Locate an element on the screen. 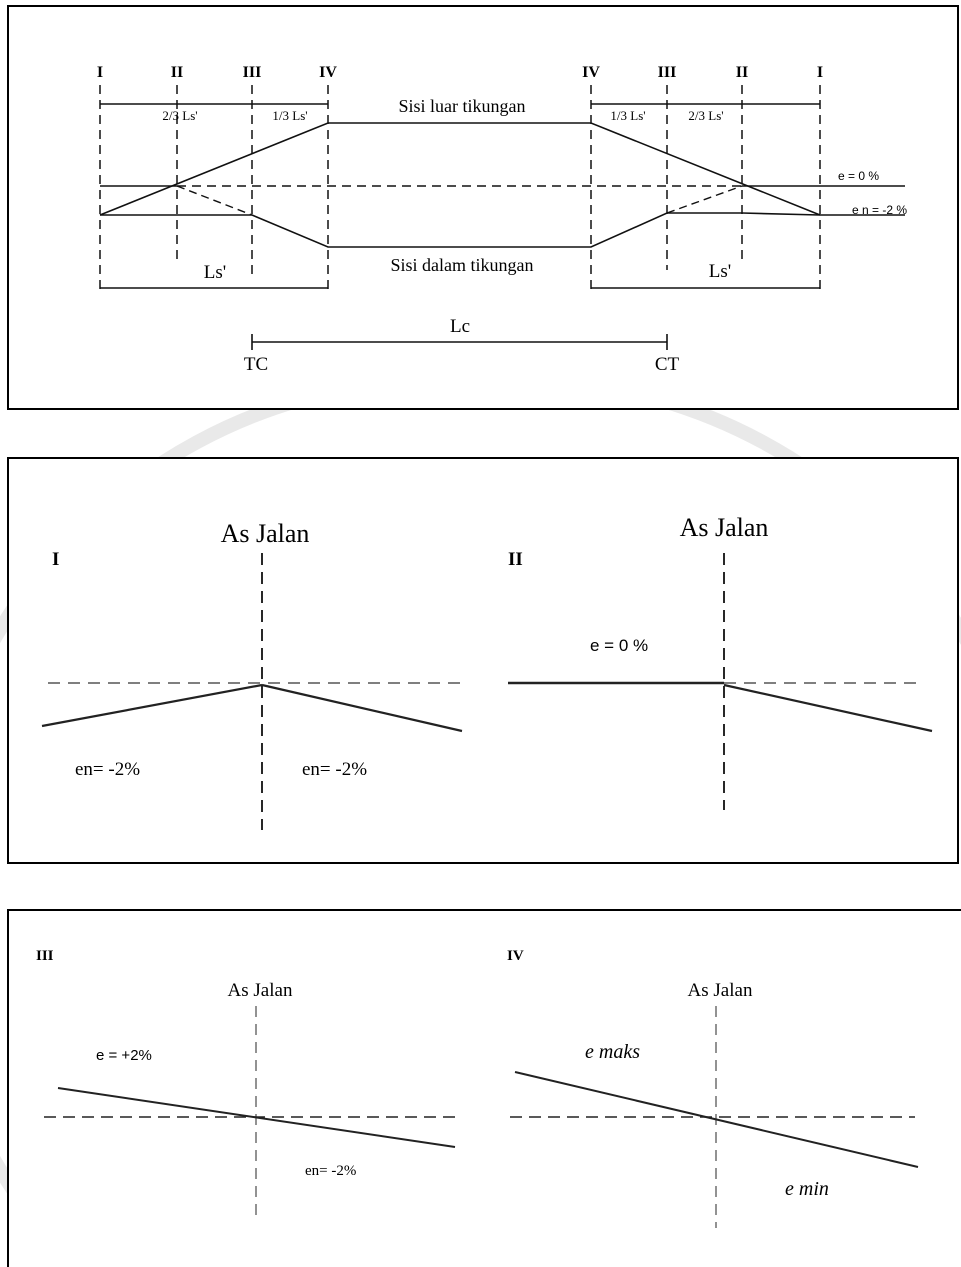  section-I-axis-label: As Jalan is located at coordinates (265, 533).